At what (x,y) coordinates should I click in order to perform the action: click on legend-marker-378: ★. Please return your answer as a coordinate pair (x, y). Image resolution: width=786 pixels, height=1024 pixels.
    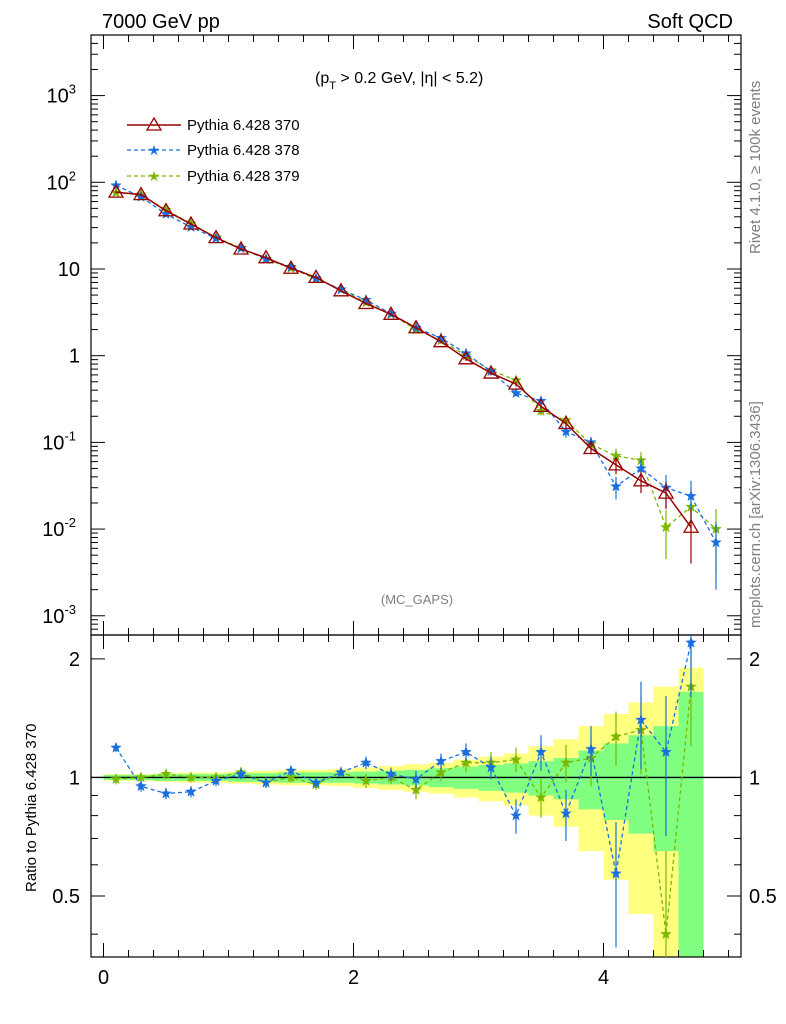
    Looking at the image, I should click on (154, 150).